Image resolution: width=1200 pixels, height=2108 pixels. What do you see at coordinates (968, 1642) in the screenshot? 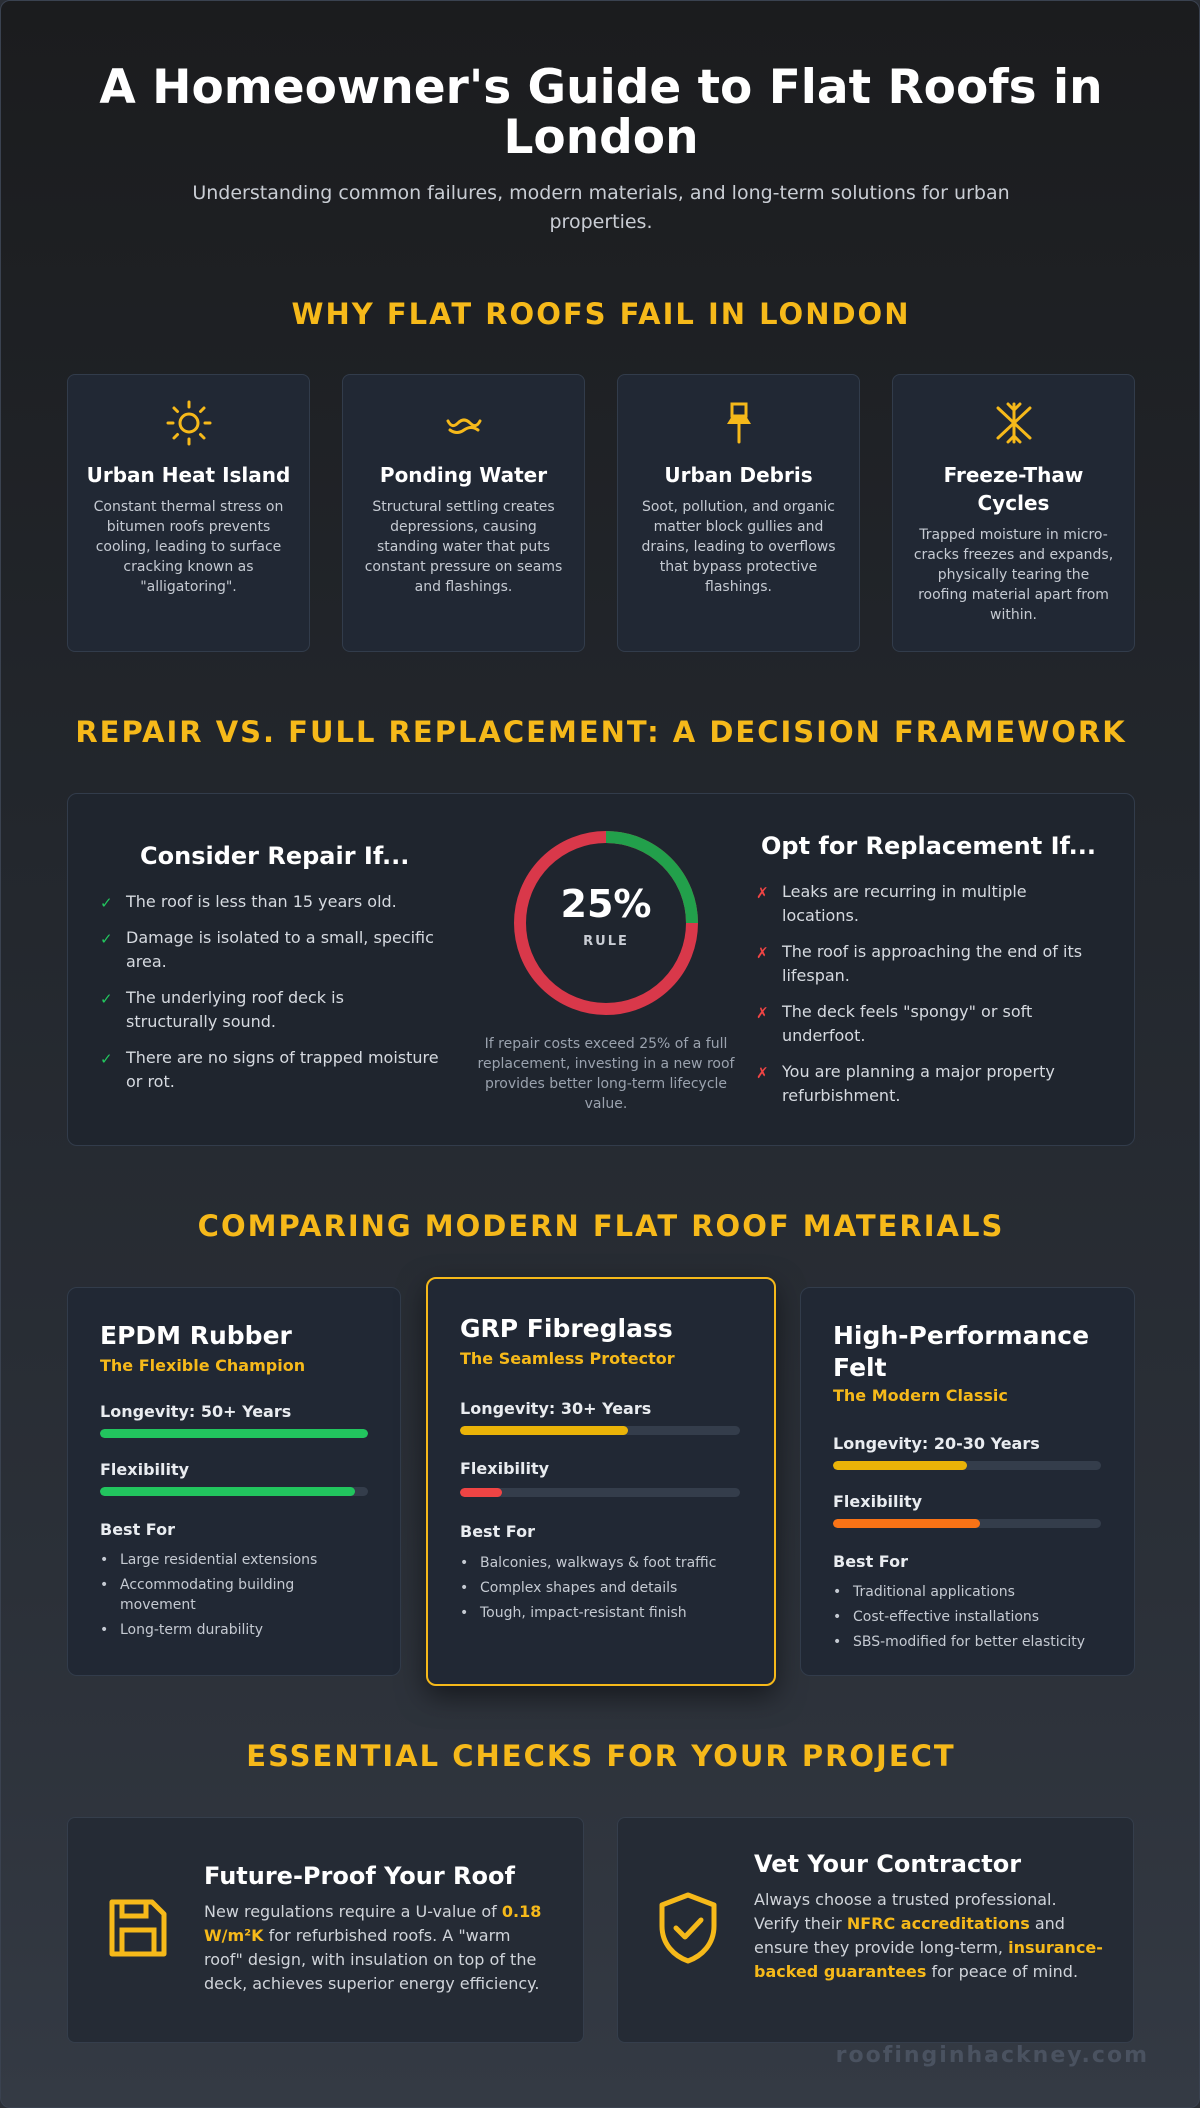
I see `list-item: SBS-modified for better elasticity` at bounding box center [968, 1642].